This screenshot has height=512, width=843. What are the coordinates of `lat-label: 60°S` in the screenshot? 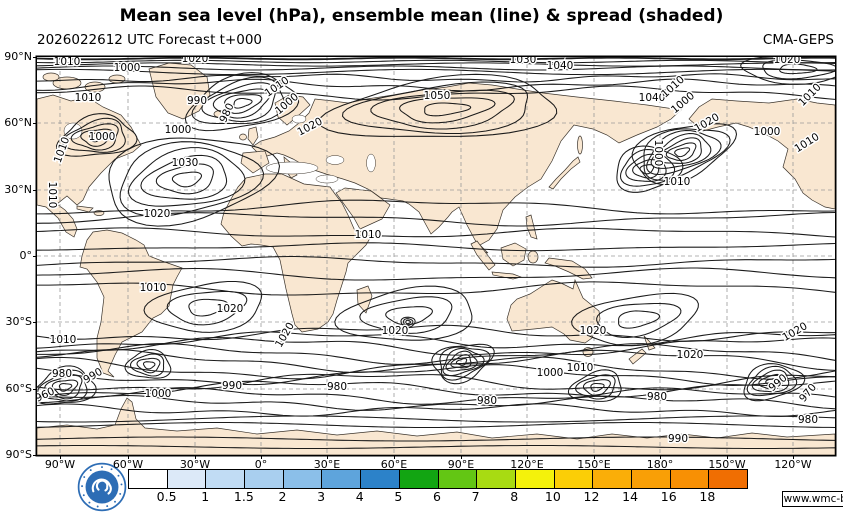 It's located at (18, 388).